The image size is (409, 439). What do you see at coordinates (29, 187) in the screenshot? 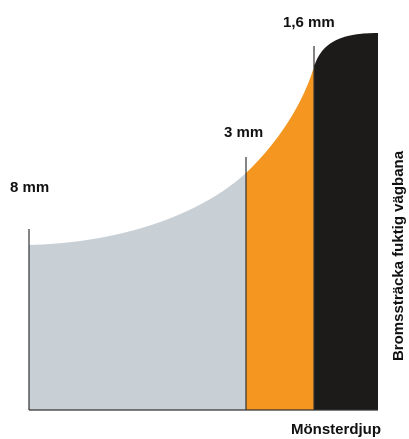
I see `marker-label-8mm: 8 mm` at bounding box center [29, 187].